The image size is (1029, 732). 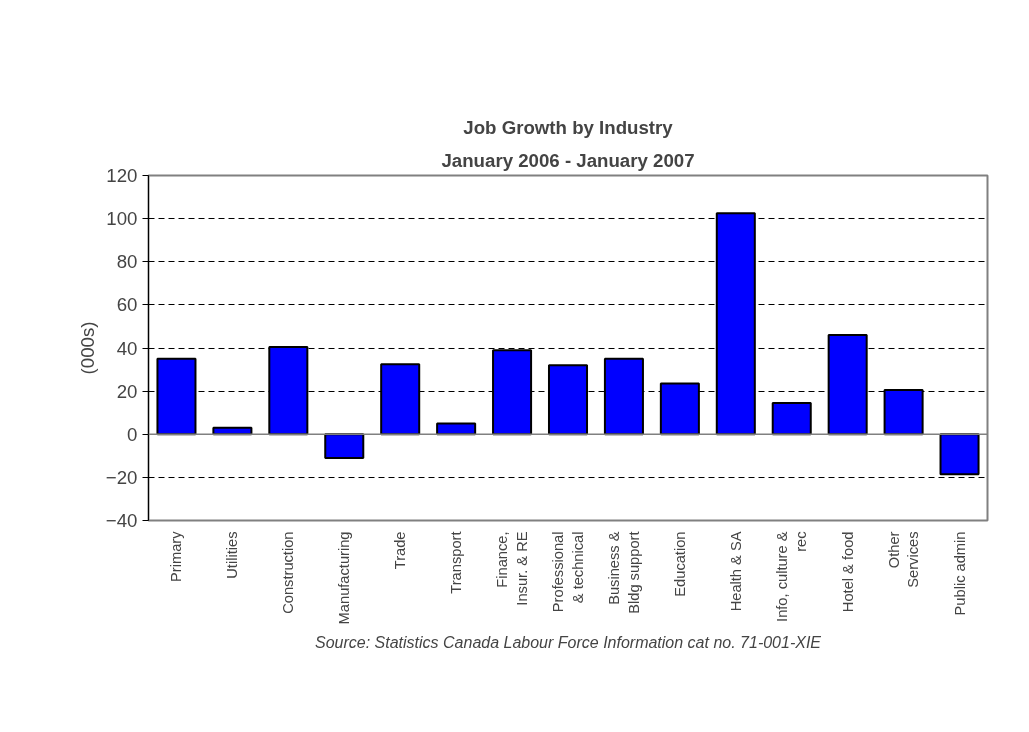 I want to click on x-tick-label: Trade, so click(x=400, y=550).